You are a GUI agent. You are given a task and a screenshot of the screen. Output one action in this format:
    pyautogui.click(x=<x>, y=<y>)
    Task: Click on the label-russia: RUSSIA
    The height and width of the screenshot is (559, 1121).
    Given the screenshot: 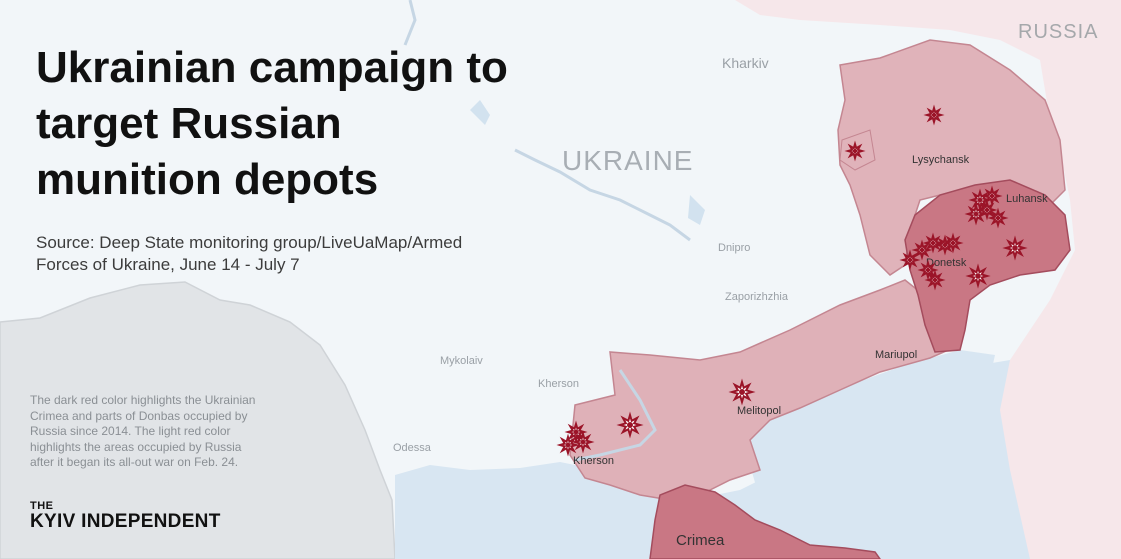 What is the action you would take?
    pyautogui.click(x=1058, y=32)
    